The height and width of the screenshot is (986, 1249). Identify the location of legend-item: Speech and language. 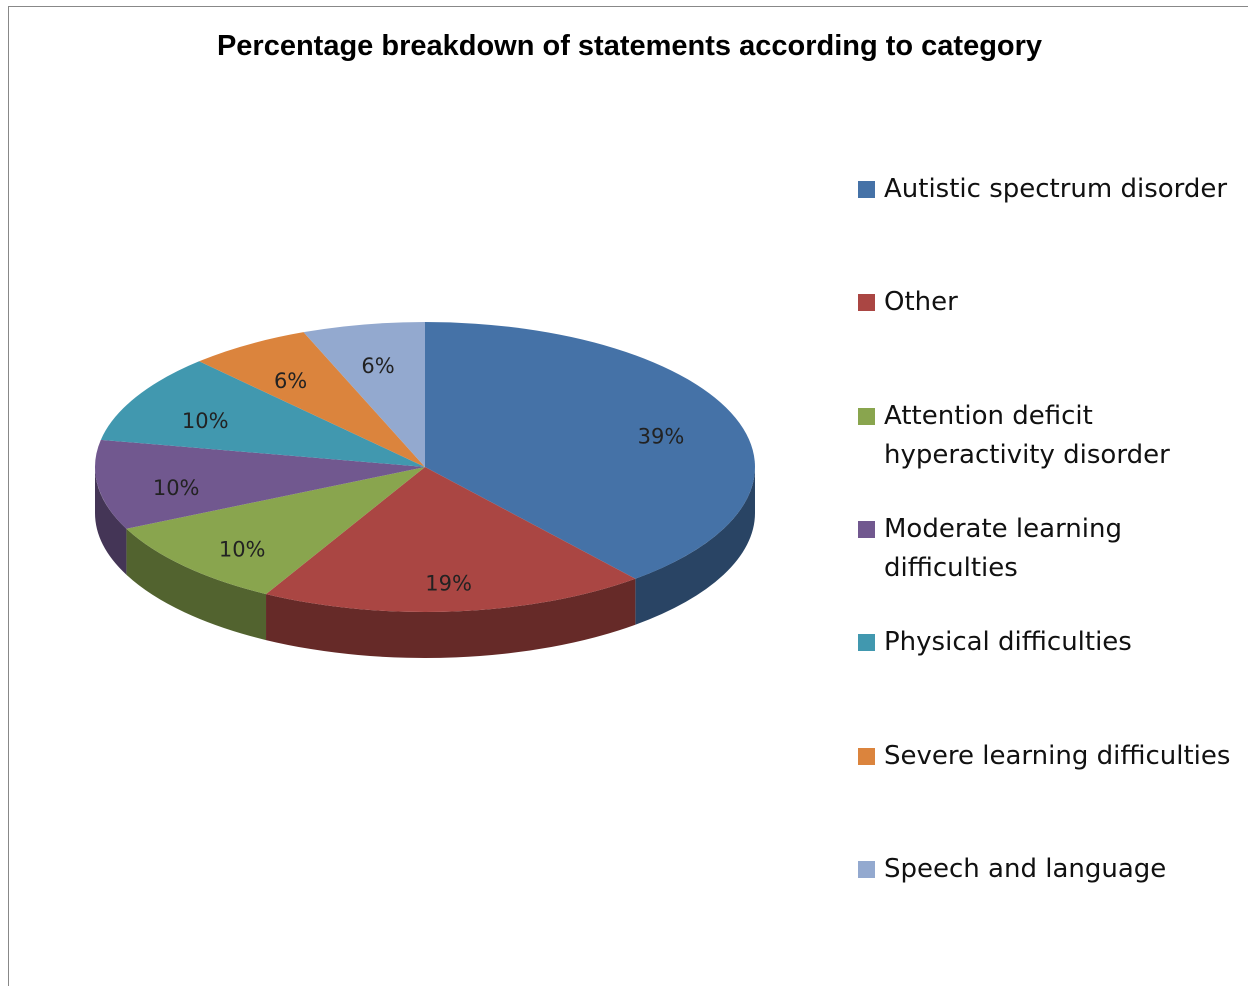
(1012, 869).